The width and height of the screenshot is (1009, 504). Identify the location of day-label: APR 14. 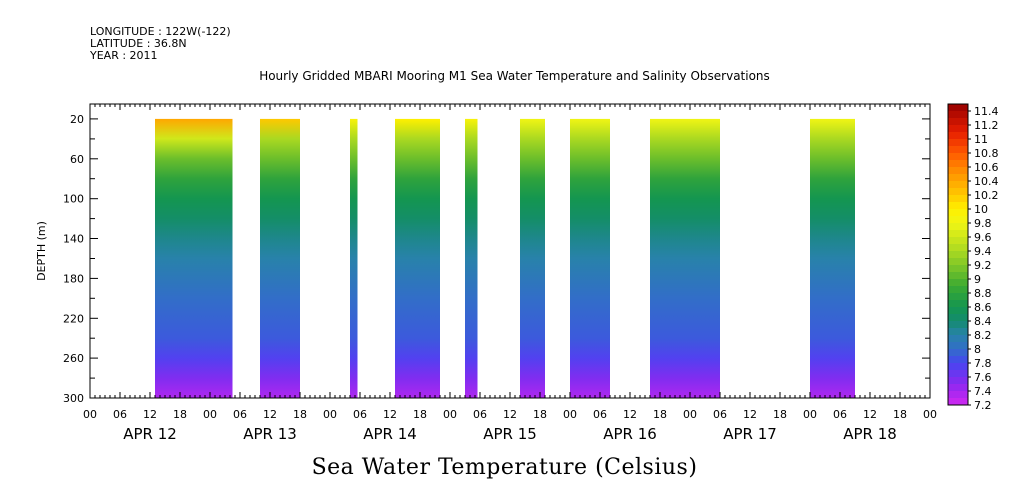
(390, 434).